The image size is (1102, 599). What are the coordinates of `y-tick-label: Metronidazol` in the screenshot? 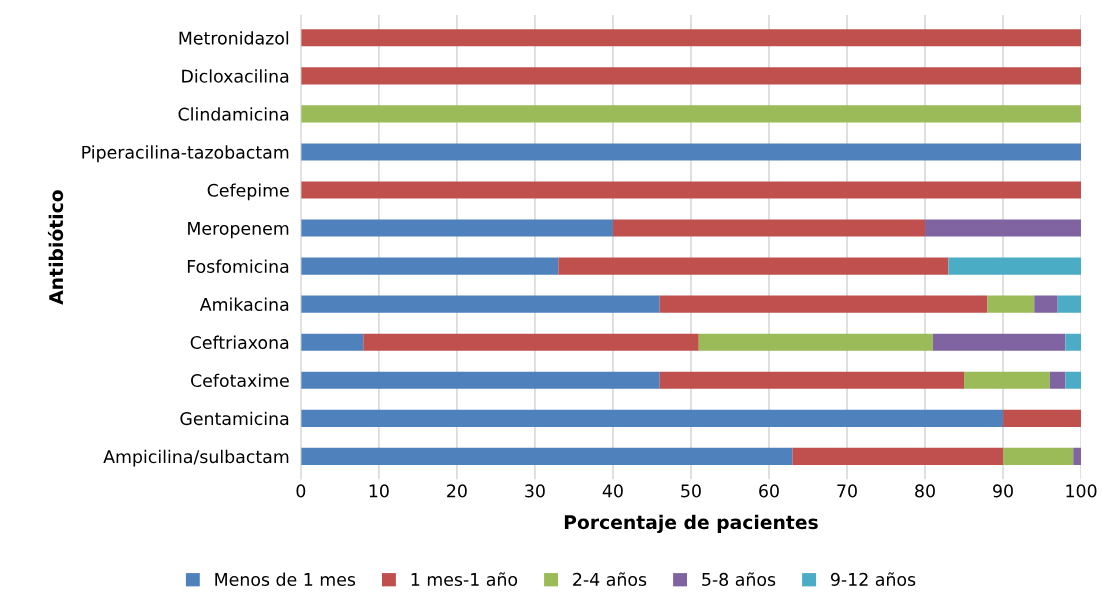 It's located at (234, 38).